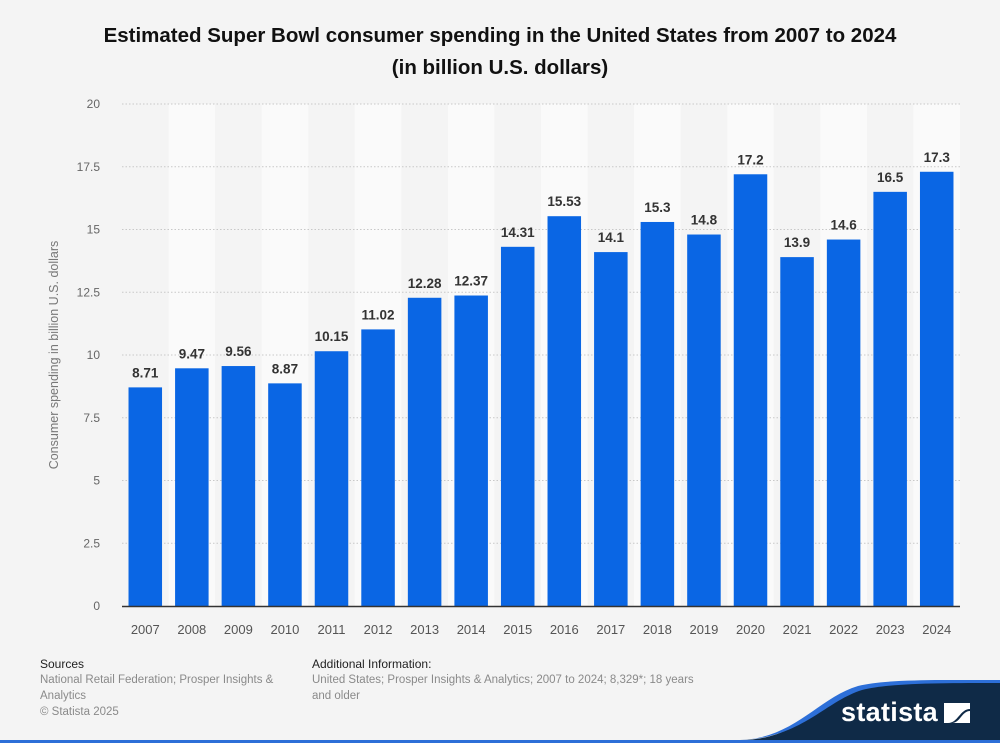 The image size is (1000, 743). Describe the element at coordinates (238, 351) in the screenshot. I see `data-label: 9.56` at that location.